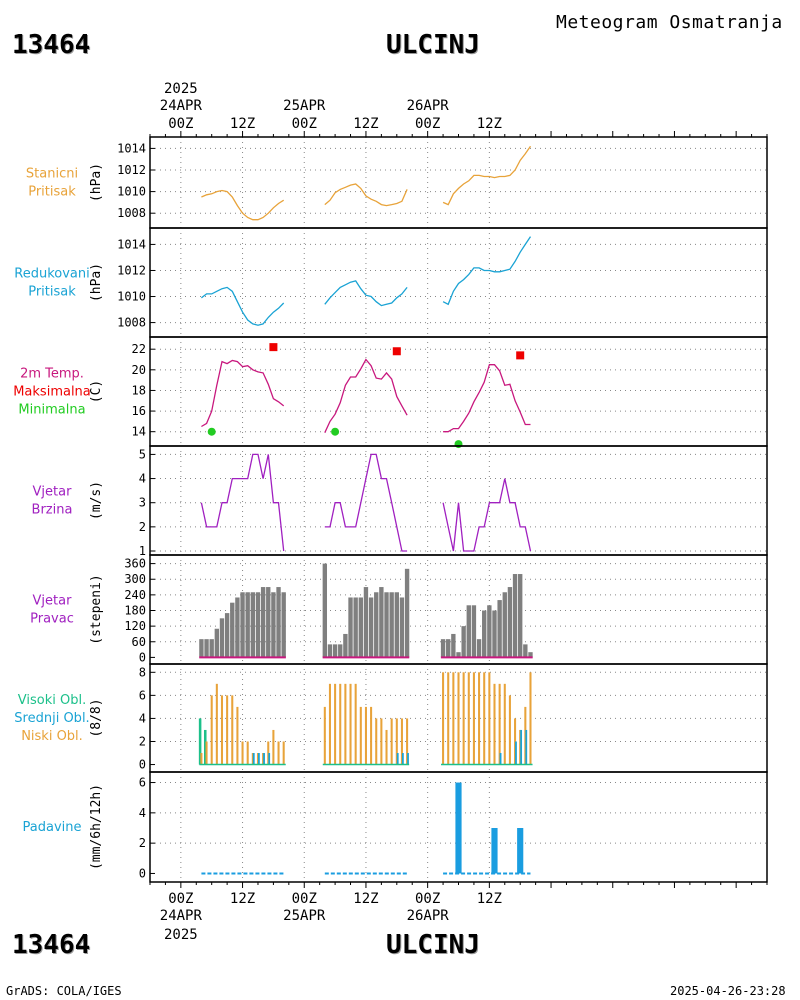 The width and height of the screenshot is (800, 1000). What do you see at coordinates (304, 916) in the screenshot?
I see `date-label-bottom: 25APR` at bounding box center [304, 916].